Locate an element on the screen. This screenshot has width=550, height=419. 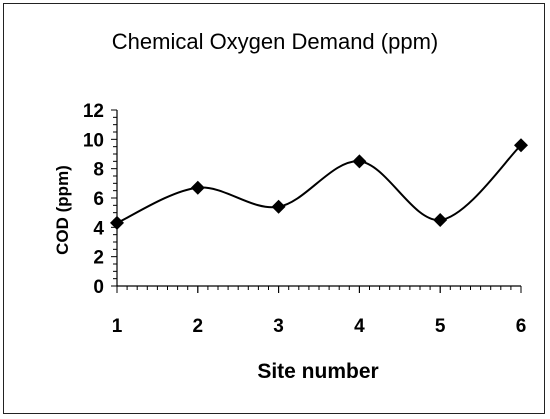
x-tick-label: 6 is located at coordinates (521, 326).